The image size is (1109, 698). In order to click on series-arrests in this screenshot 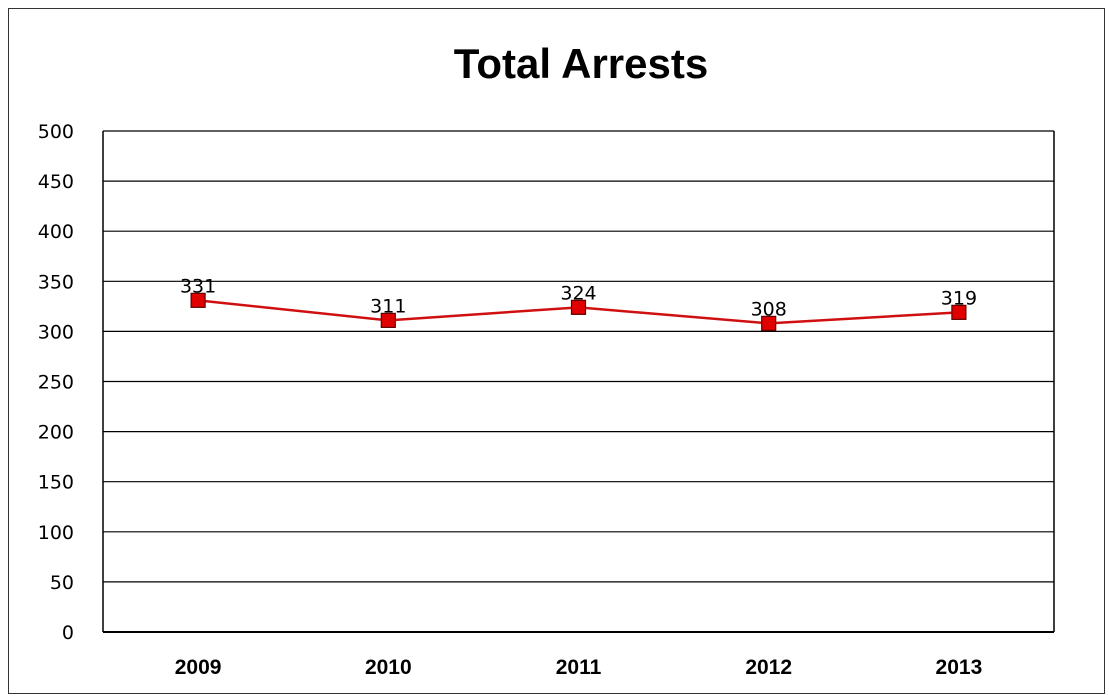, I will do `click(578, 311)`.